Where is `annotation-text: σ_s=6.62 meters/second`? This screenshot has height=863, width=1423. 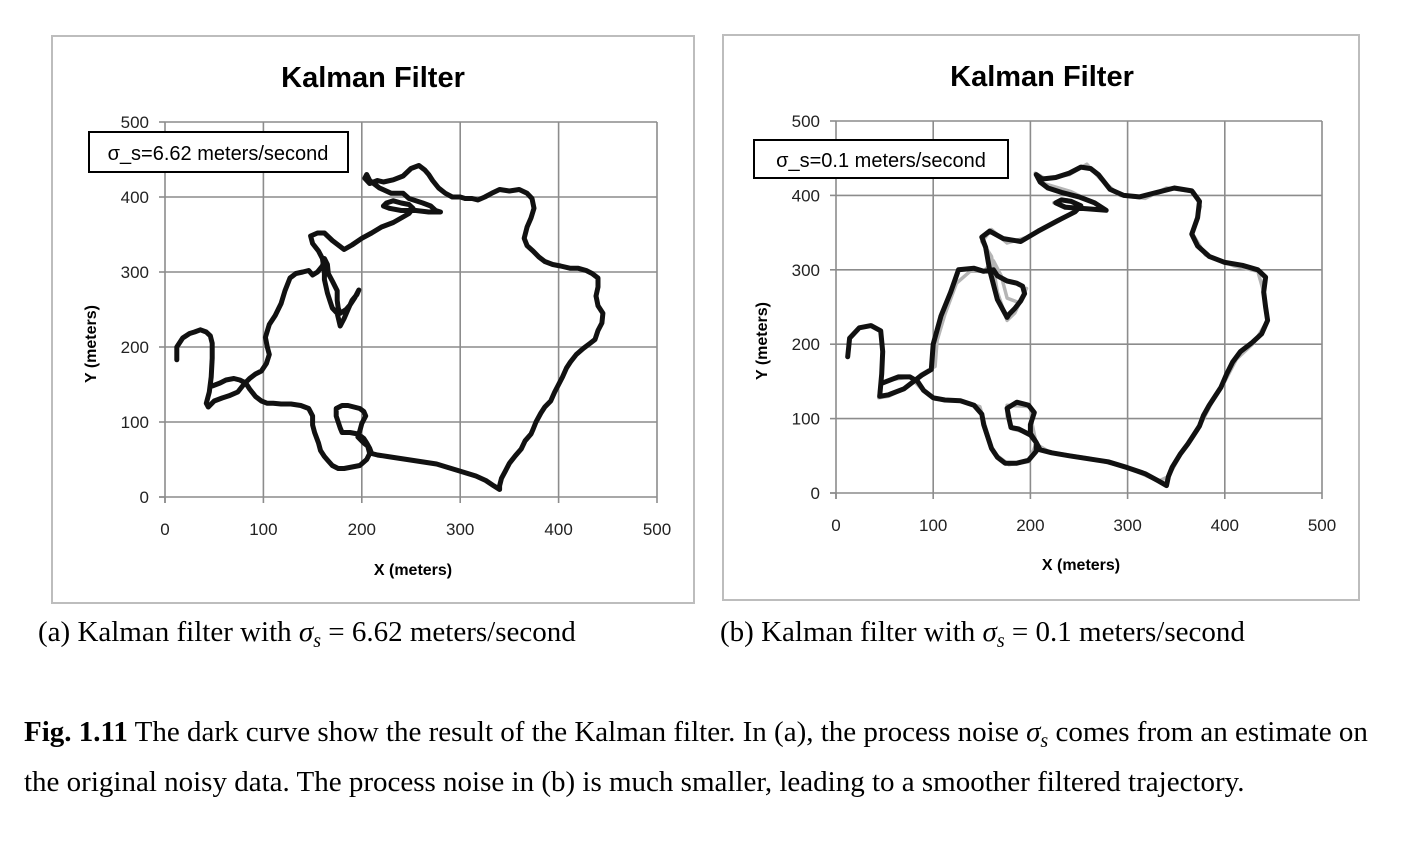 annotation-text: σ_s=6.62 meters/second is located at coordinates (218, 154).